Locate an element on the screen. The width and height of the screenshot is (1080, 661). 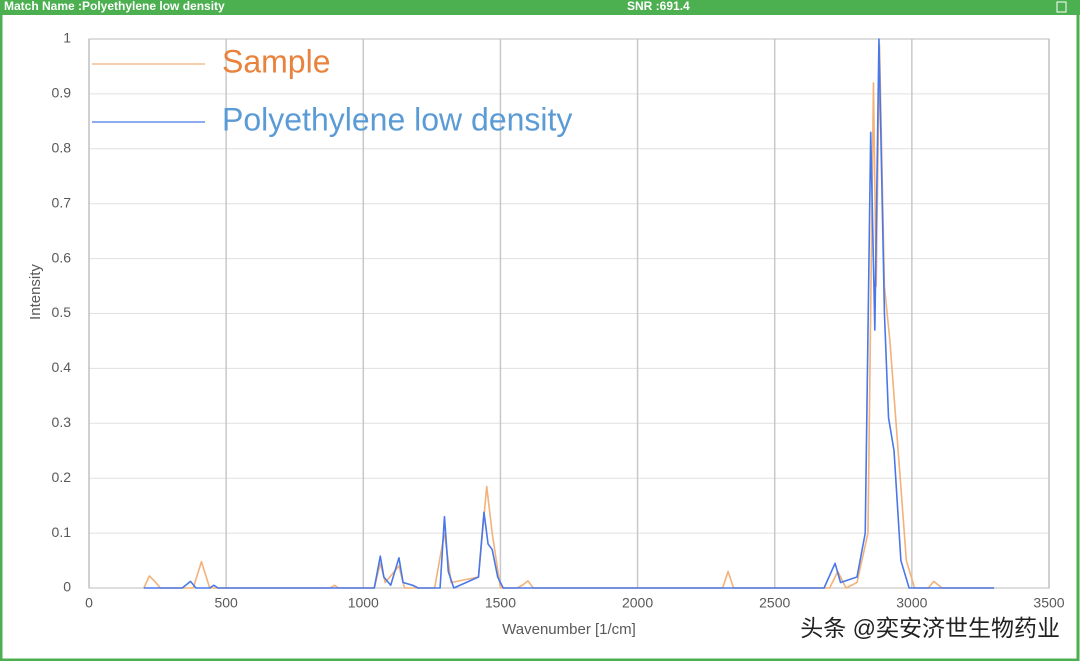
y-tick-label: 0 is located at coordinates (67, 587).